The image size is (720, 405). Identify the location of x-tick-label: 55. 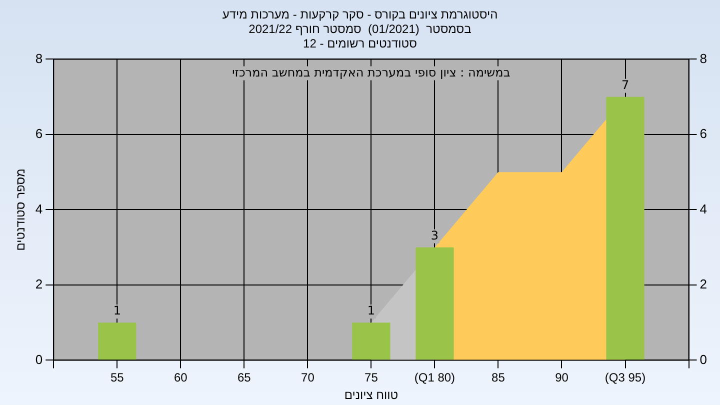
(117, 377).